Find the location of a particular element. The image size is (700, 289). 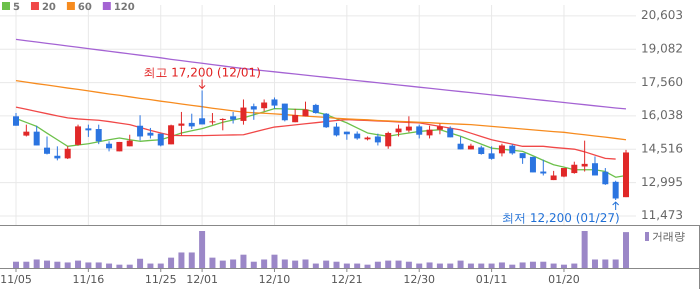

legend-label: 거래량 is located at coordinates (668, 236).